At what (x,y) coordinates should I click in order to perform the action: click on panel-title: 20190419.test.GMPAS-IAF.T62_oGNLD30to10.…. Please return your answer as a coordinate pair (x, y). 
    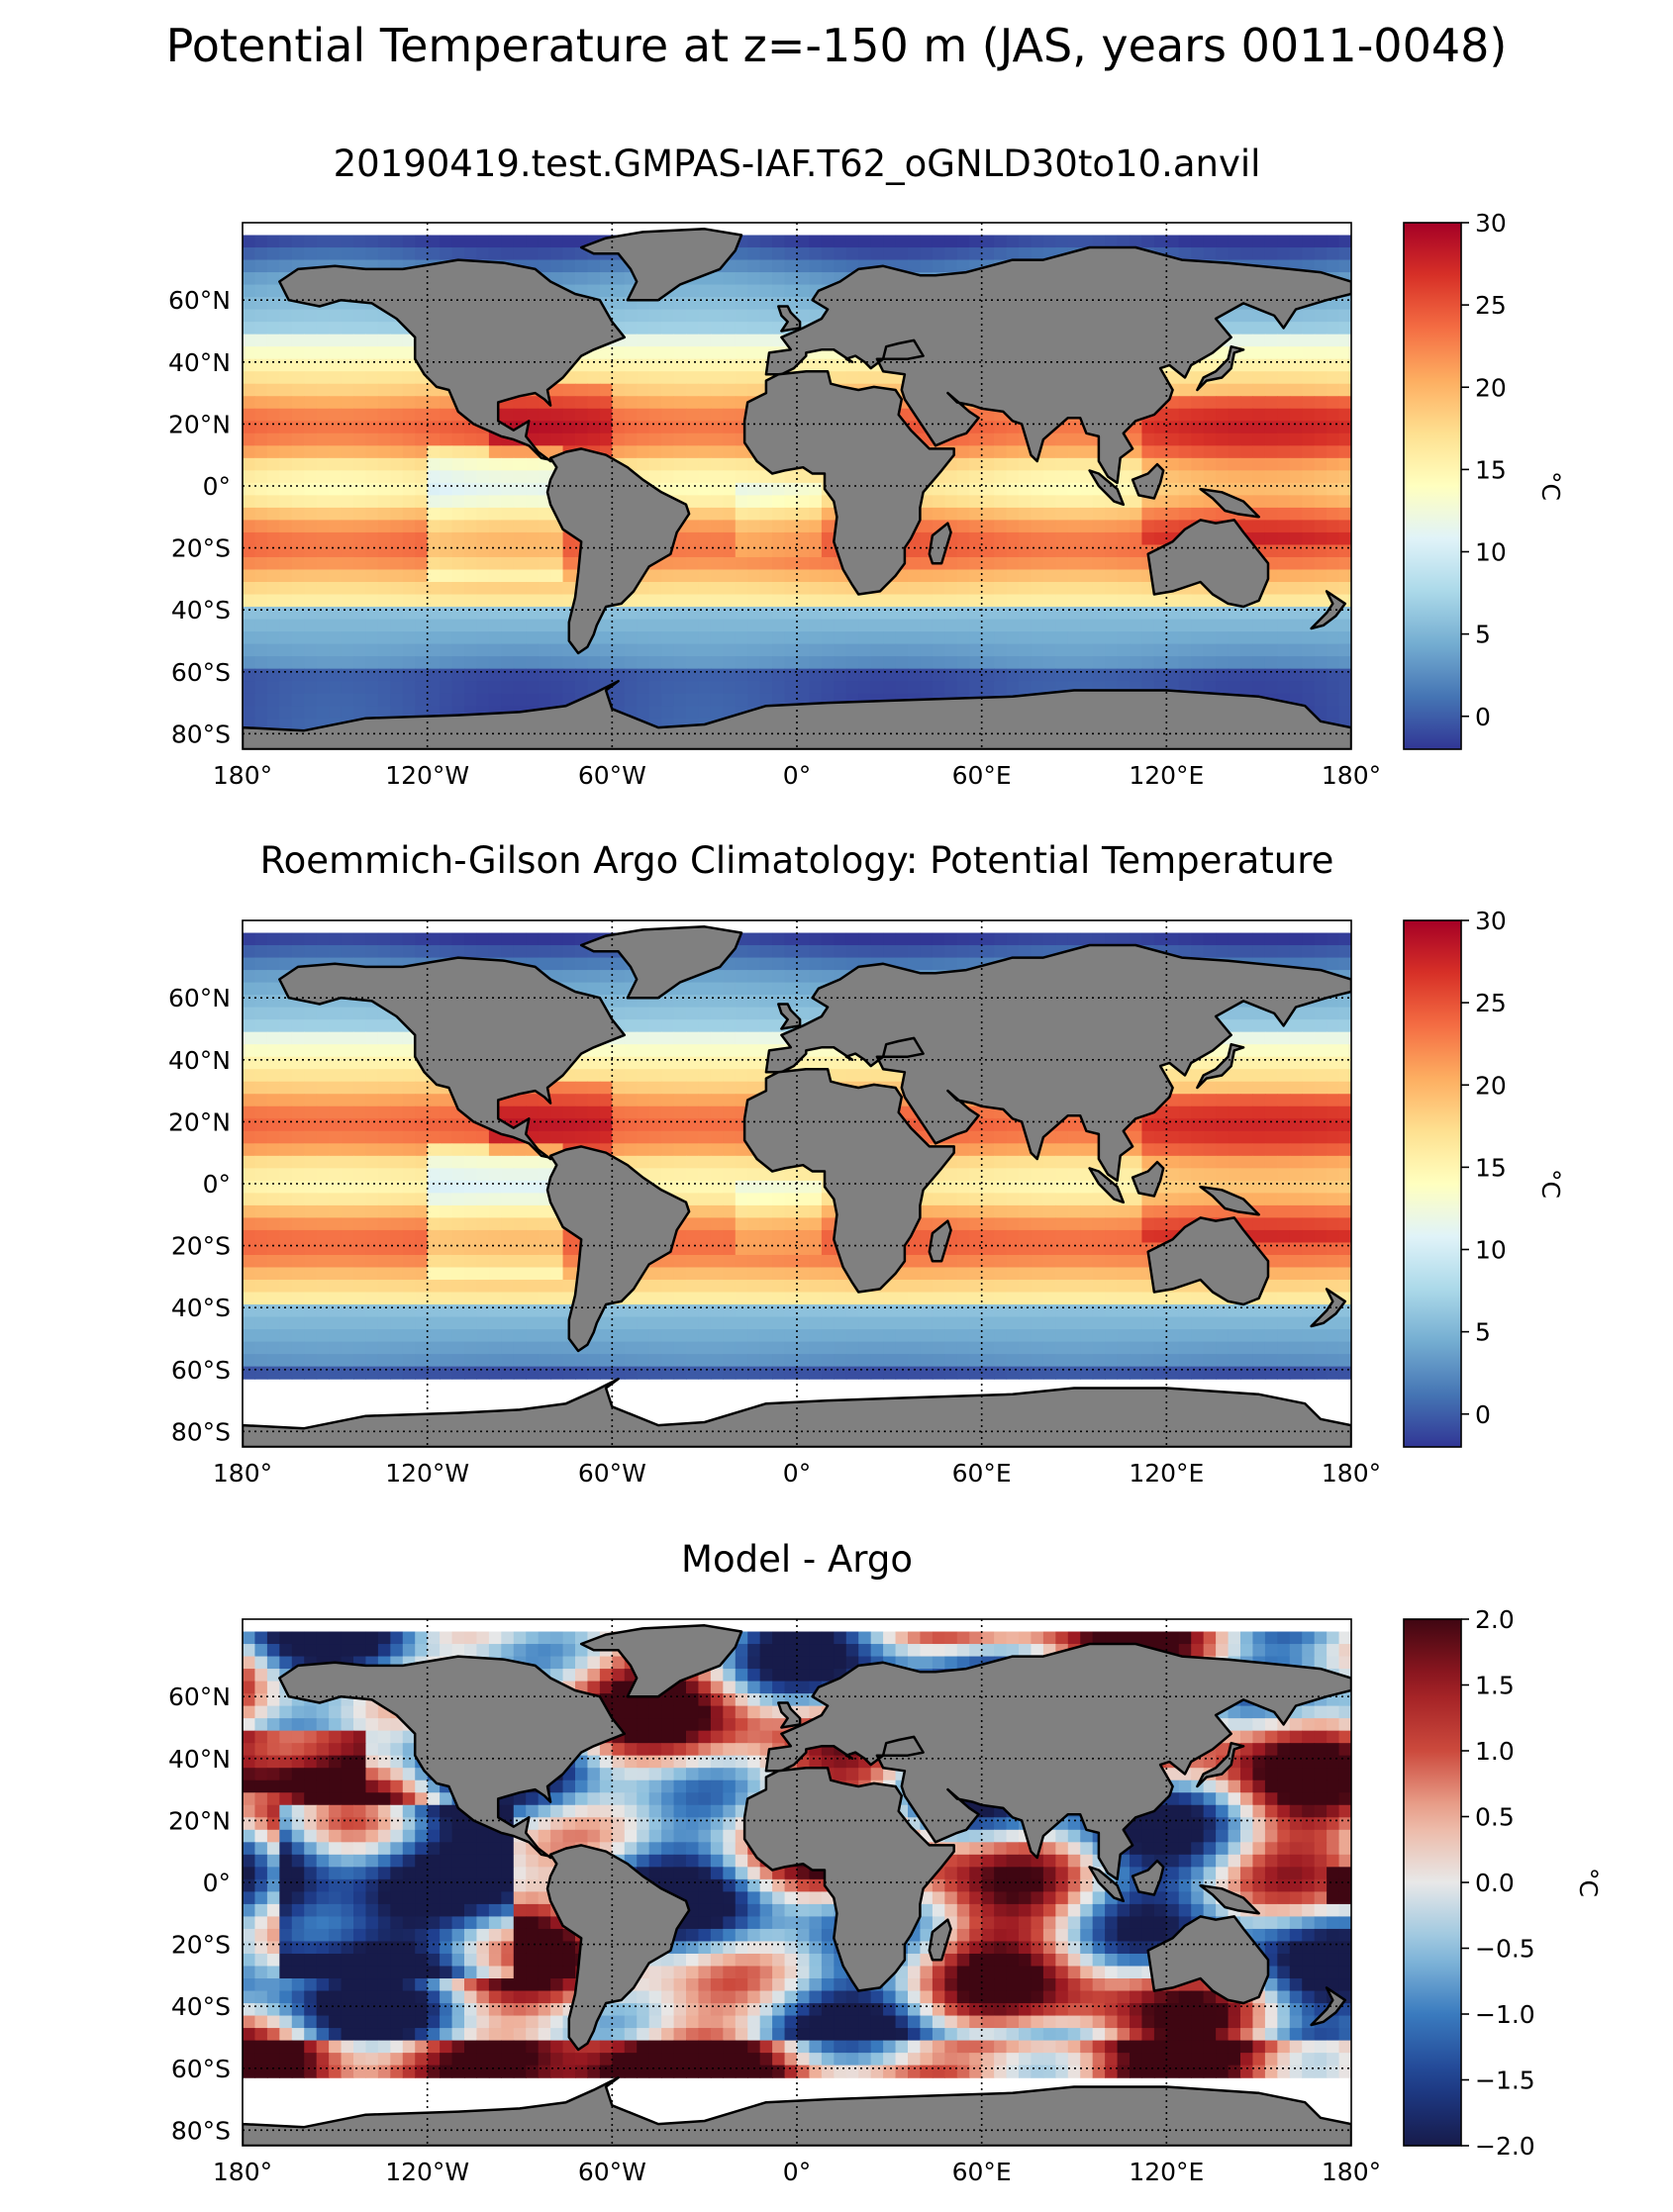
    Looking at the image, I should click on (797, 164).